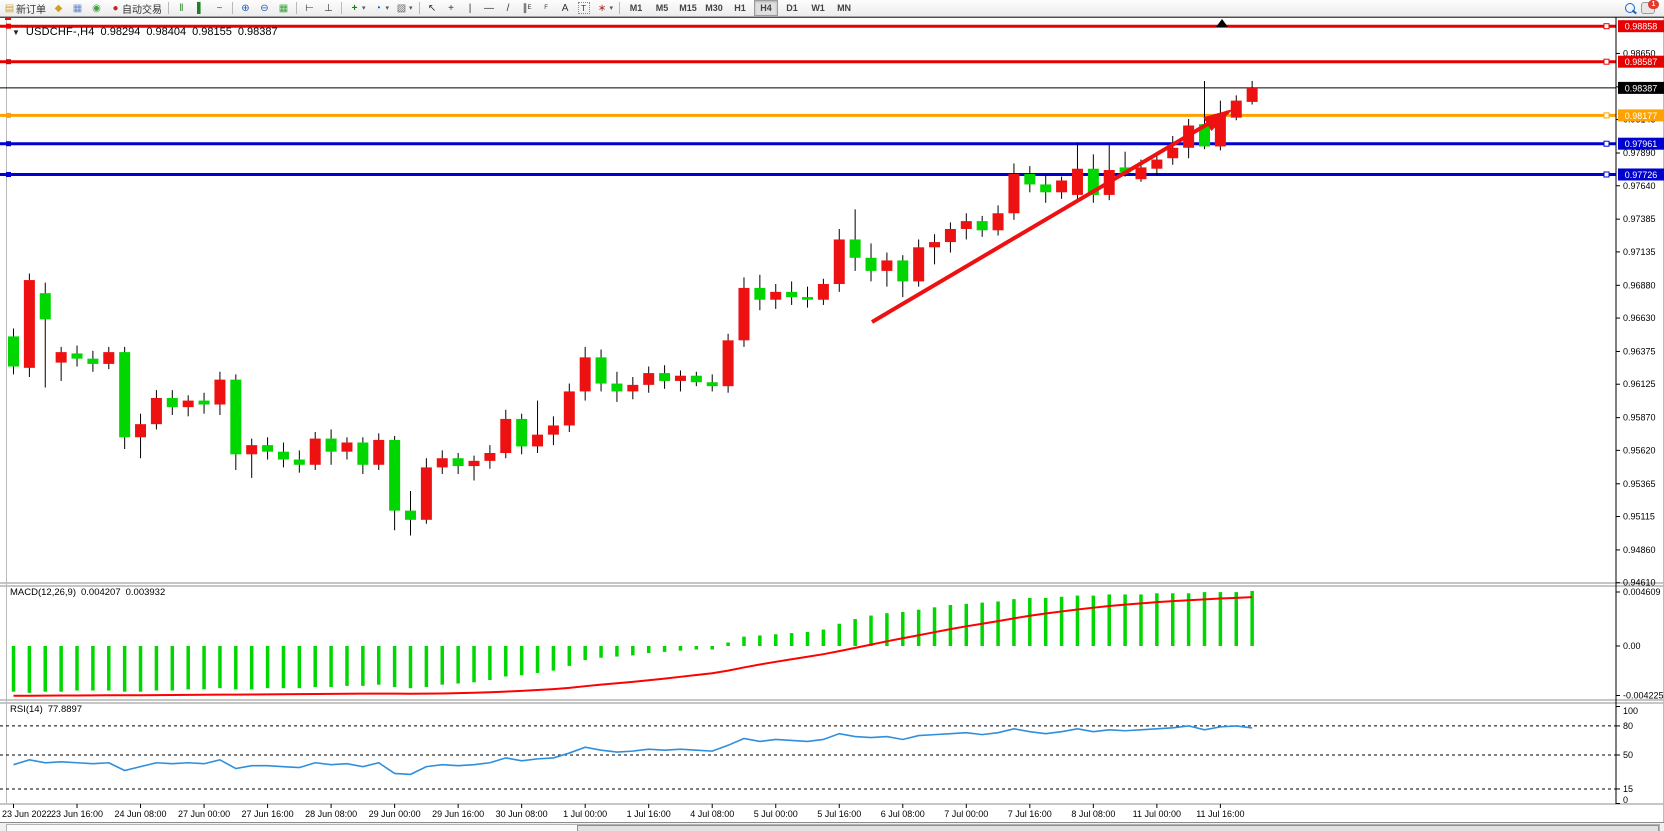 The height and width of the screenshot is (831, 1664). What do you see at coordinates (714, 8) in the screenshot?
I see `timeframe-button-M30: M30` at bounding box center [714, 8].